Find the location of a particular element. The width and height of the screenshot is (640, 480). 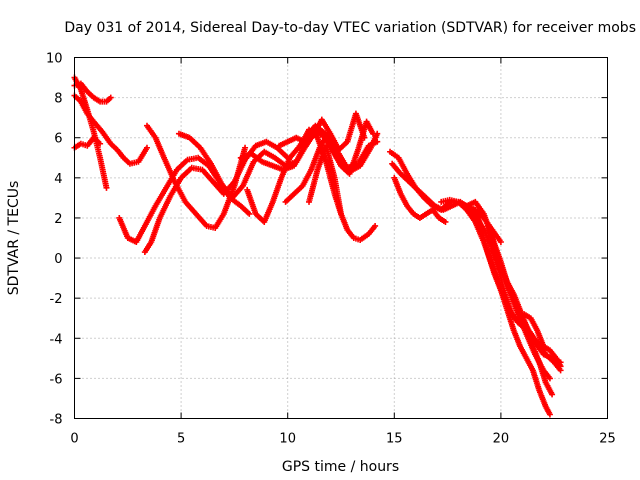

x-axis-label: GPS time / hours is located at coordinates (340, 467).